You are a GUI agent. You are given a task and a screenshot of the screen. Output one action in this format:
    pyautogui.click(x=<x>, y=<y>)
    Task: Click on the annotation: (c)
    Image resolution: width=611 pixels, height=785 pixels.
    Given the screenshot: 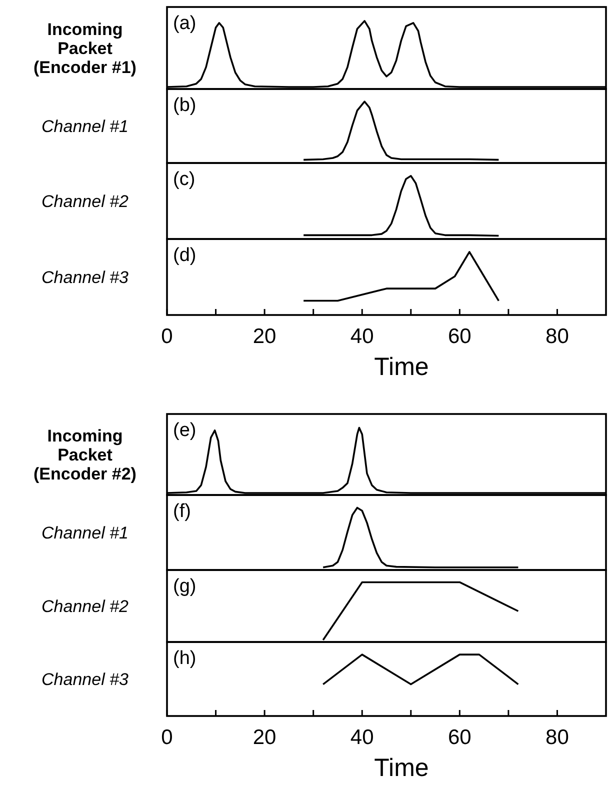 What is the action you would take?
    pyautogui.click(x=184, y=179)
    